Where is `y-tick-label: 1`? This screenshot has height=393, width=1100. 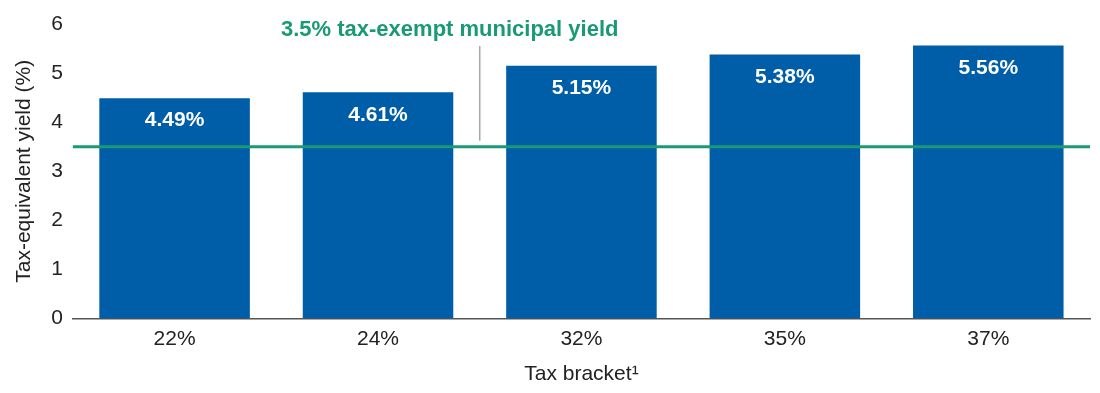 y-tick-label: 1 is located at coordinates (57, 268).